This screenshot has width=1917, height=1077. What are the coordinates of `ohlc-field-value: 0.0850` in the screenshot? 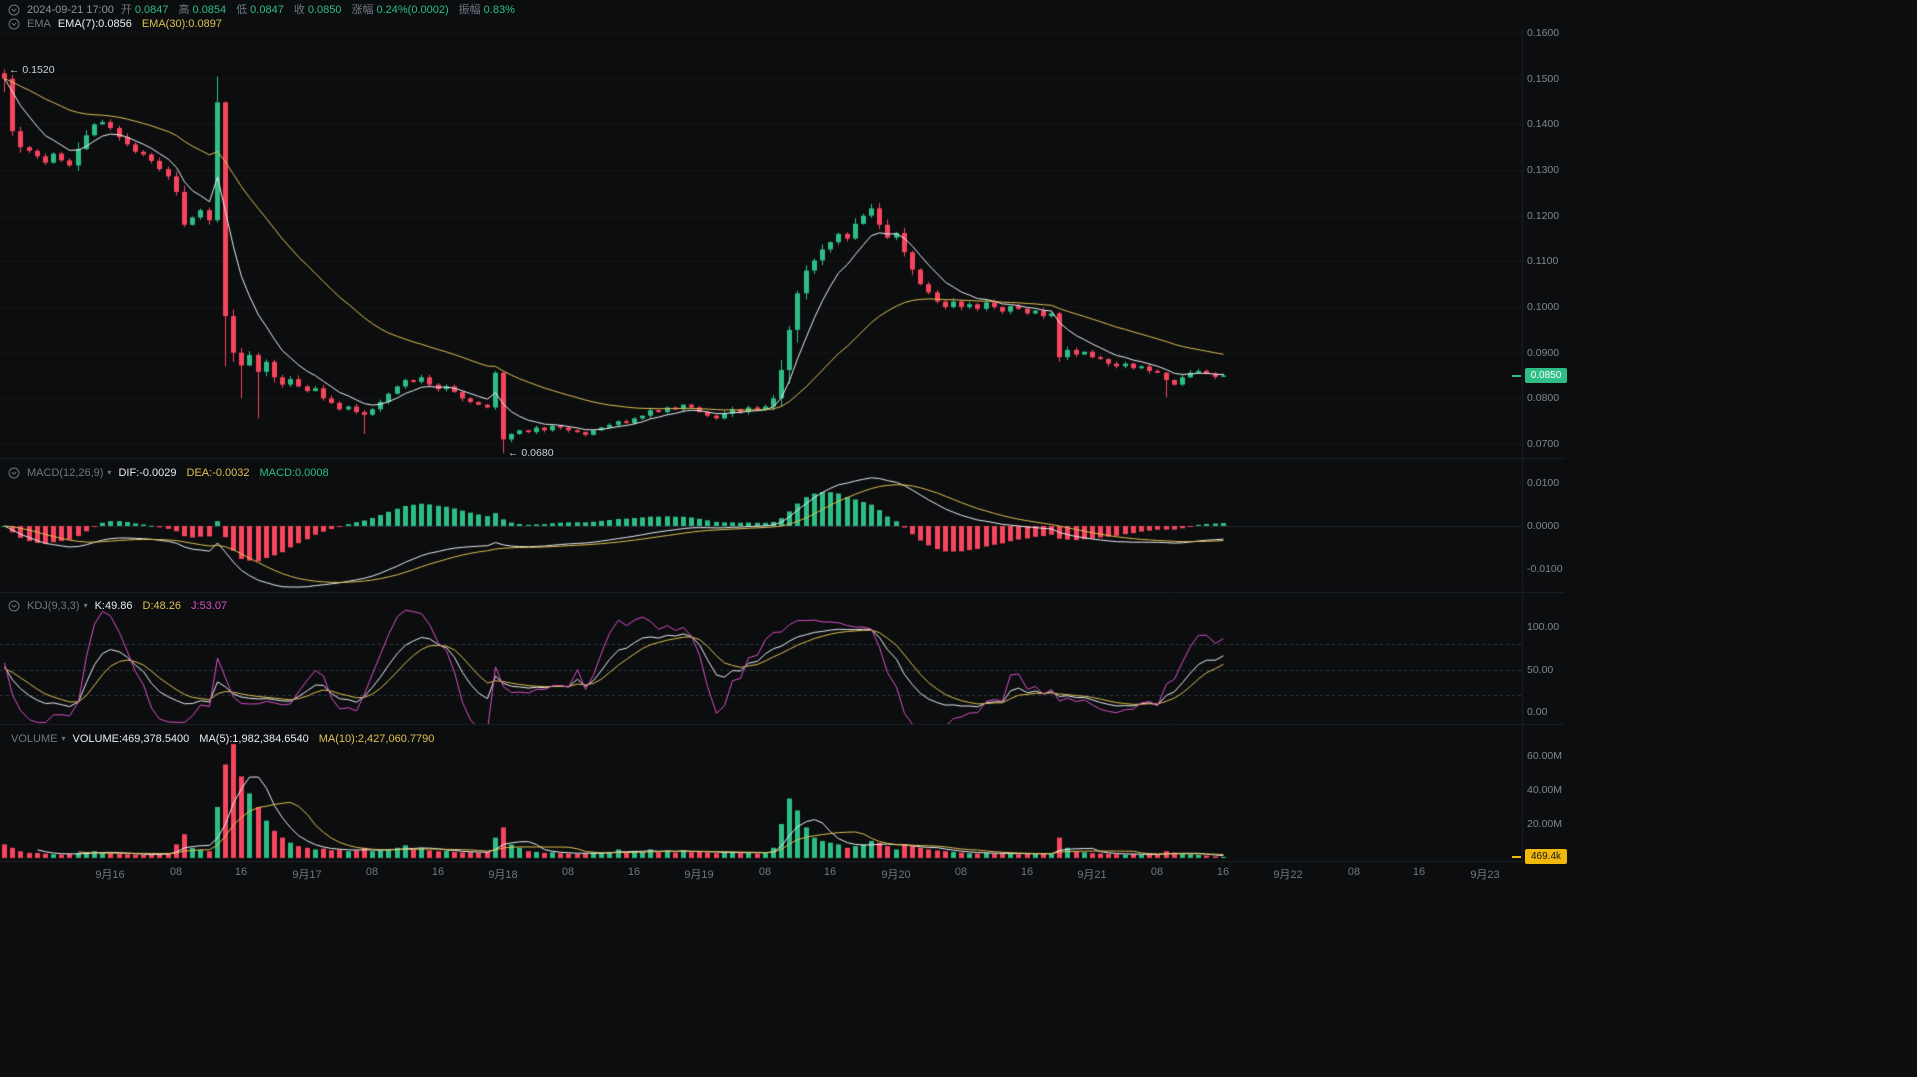 It's located at (324, 10).